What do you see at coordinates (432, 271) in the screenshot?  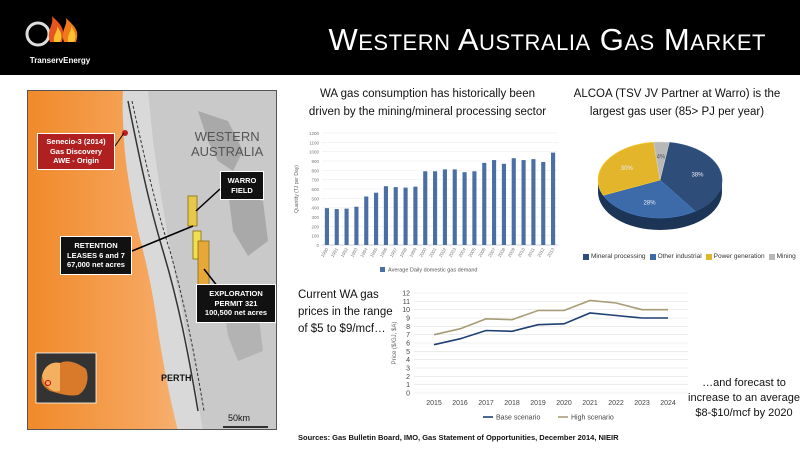 I see `legend-label: Average Daily domestic gas demand` at bounding box center [432, 271].